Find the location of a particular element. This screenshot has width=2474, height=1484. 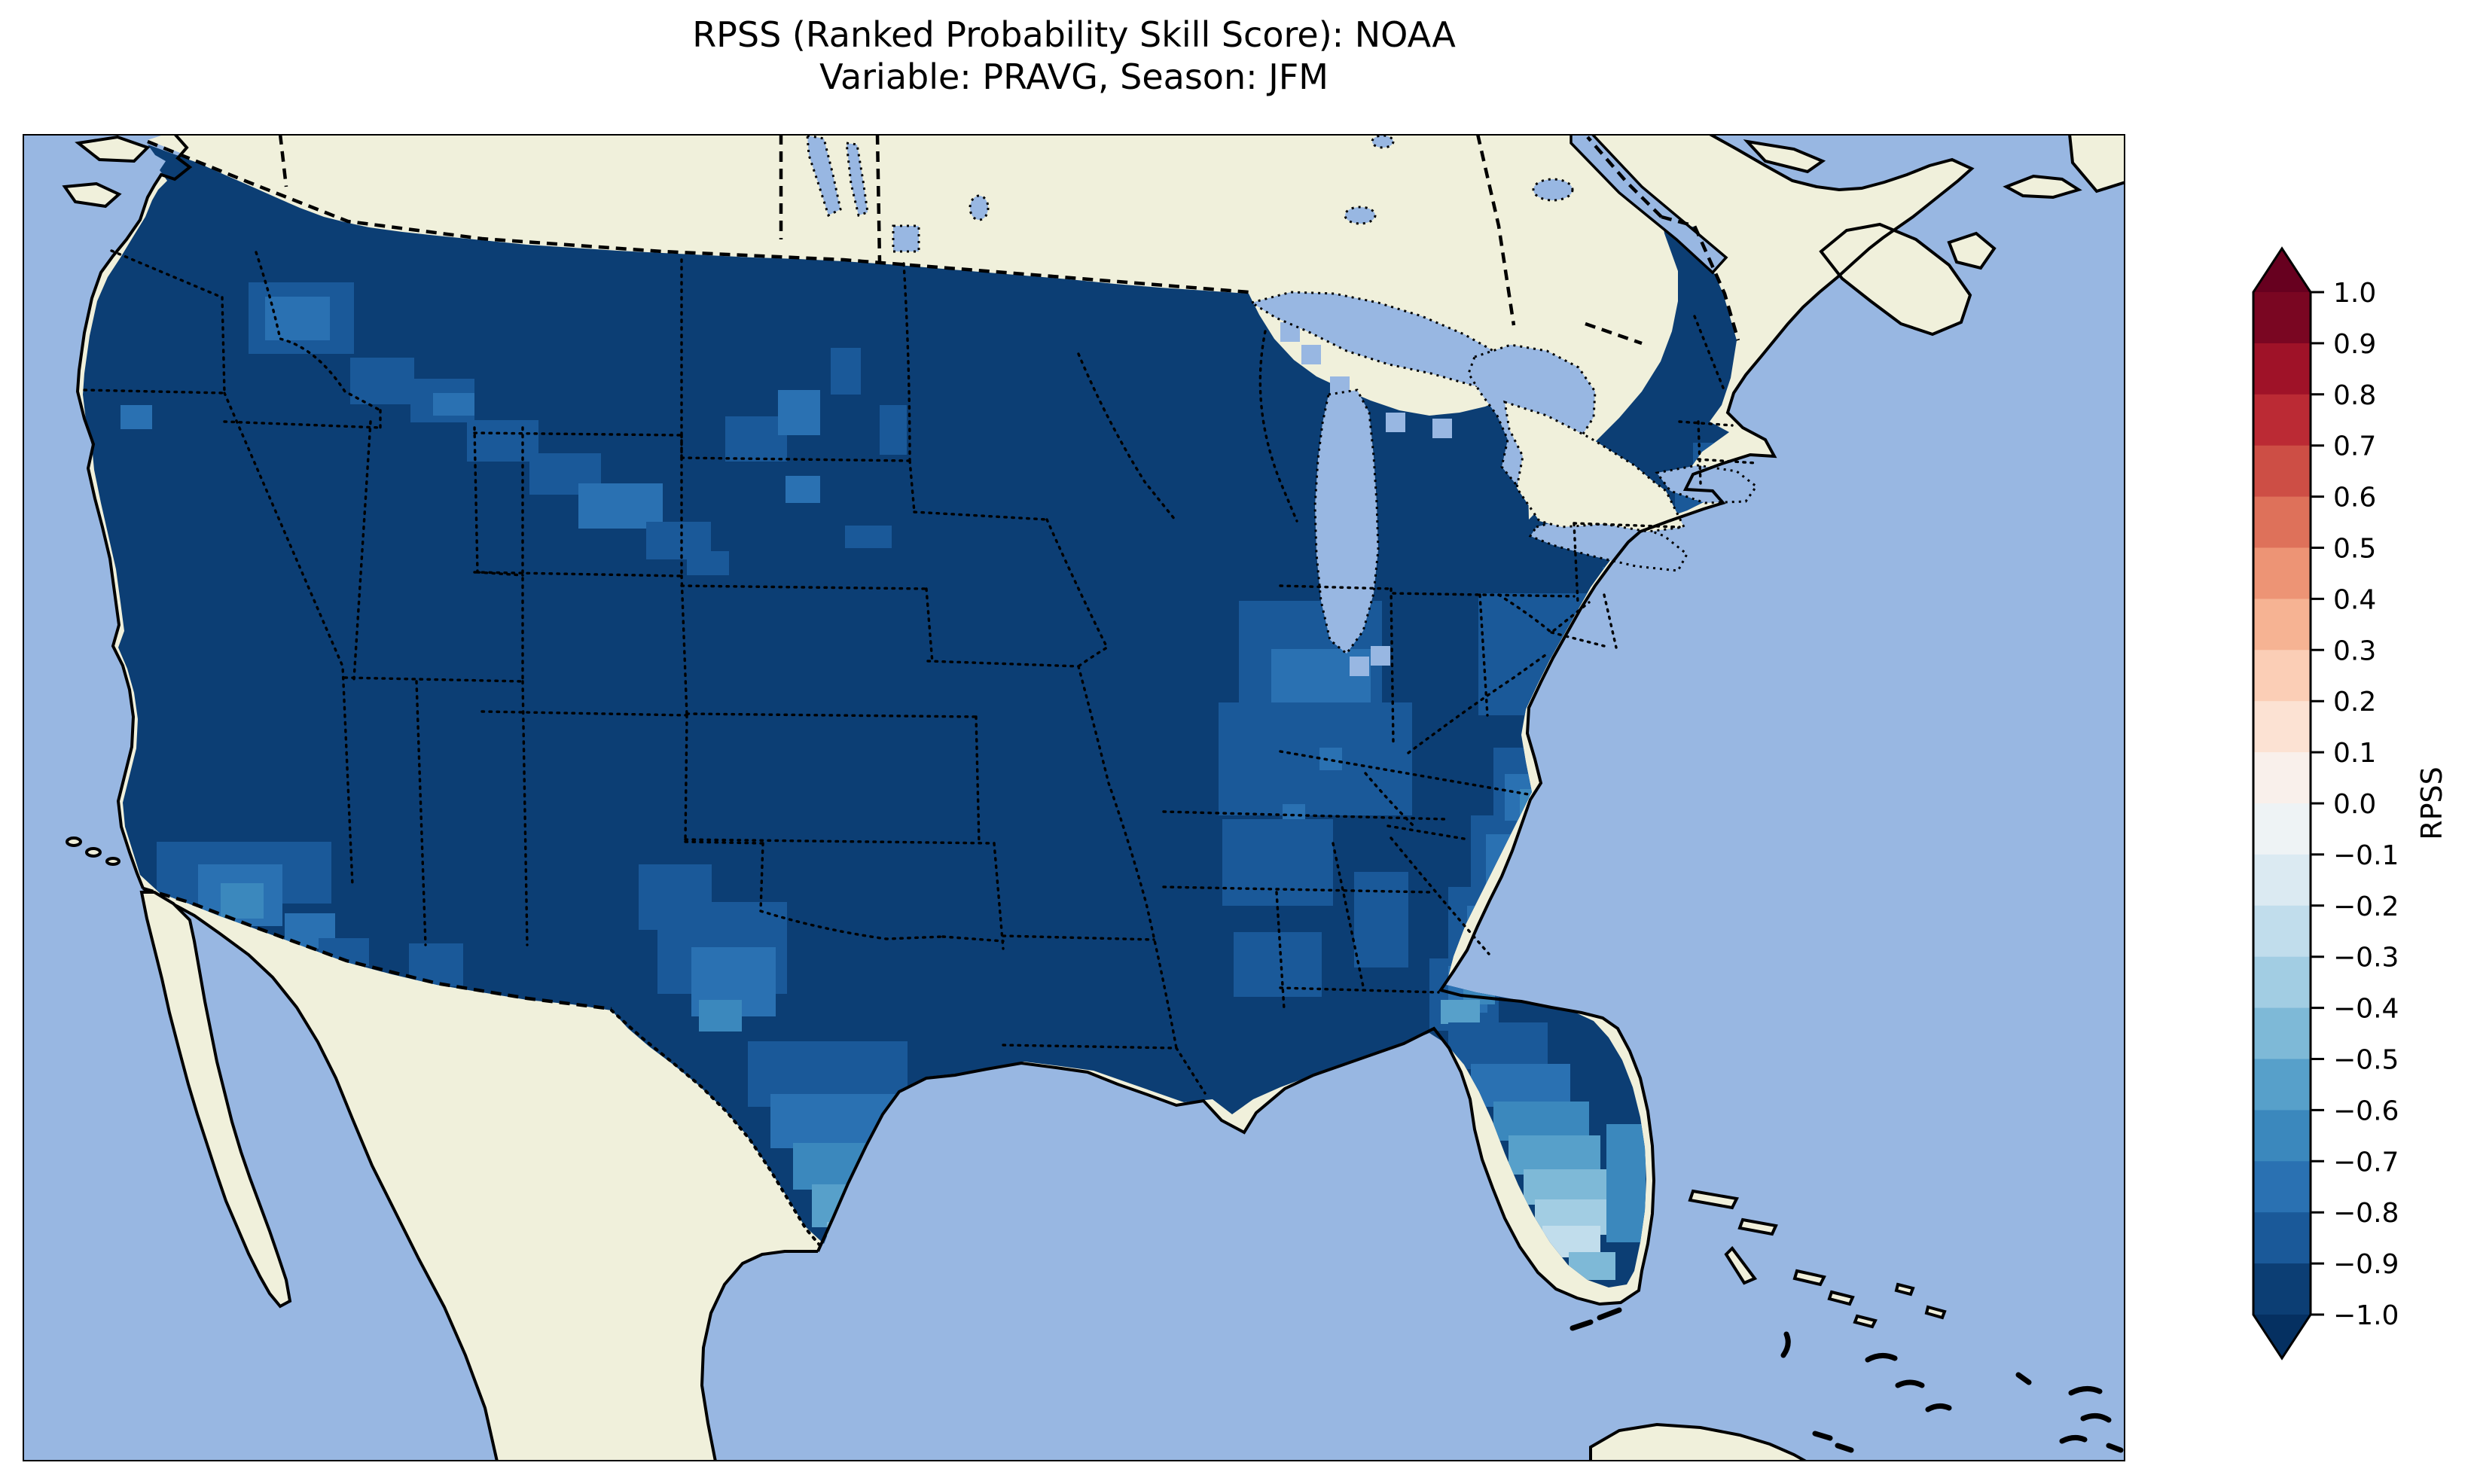

colorbar-tick-label: 0.9 is located at coordinates (2354, 344).